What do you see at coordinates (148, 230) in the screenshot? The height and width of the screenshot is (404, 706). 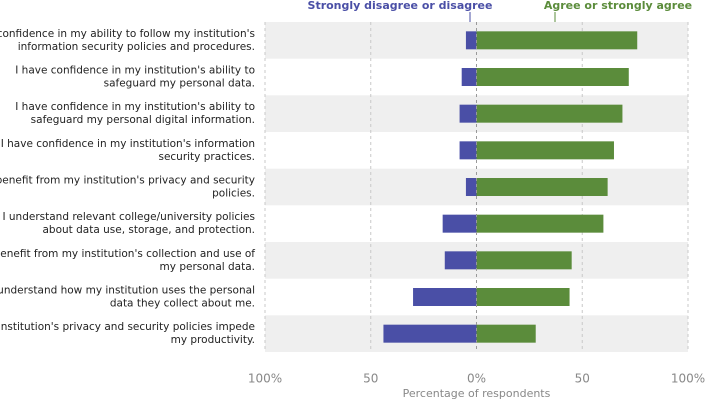 I see `category-label: about data use, storage, and protection.` at bounding box center [148, 230].